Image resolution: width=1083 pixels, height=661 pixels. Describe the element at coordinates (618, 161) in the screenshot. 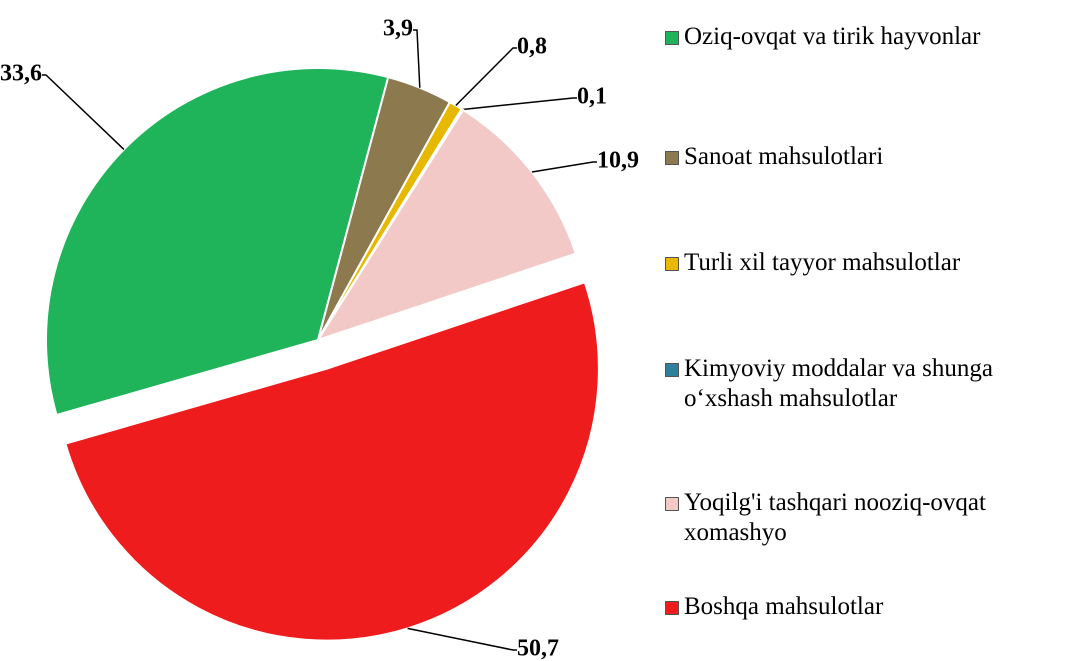

I see `data-label: 10,9` at that location.